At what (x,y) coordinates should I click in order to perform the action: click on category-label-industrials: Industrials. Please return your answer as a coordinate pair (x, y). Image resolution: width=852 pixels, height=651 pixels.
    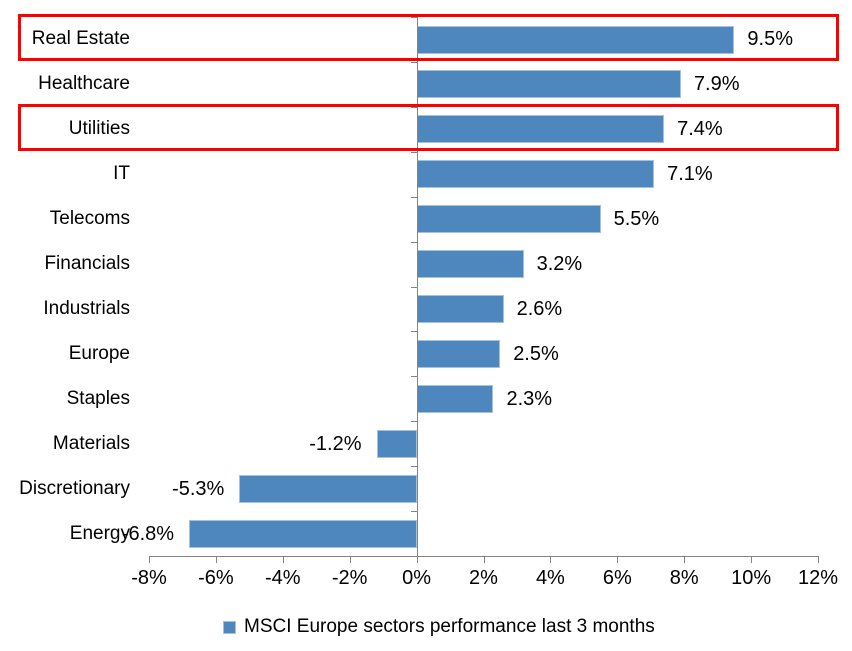
    Looking at the image, I should click on (86, 308).